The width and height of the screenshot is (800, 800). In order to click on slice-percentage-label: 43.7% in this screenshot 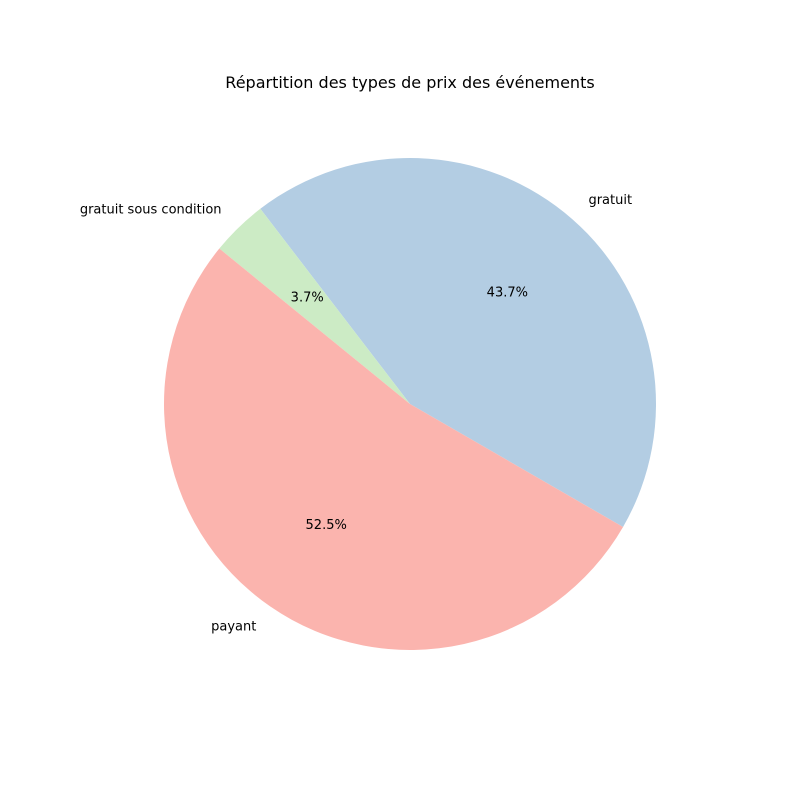, I will do `click(507, 293)`.